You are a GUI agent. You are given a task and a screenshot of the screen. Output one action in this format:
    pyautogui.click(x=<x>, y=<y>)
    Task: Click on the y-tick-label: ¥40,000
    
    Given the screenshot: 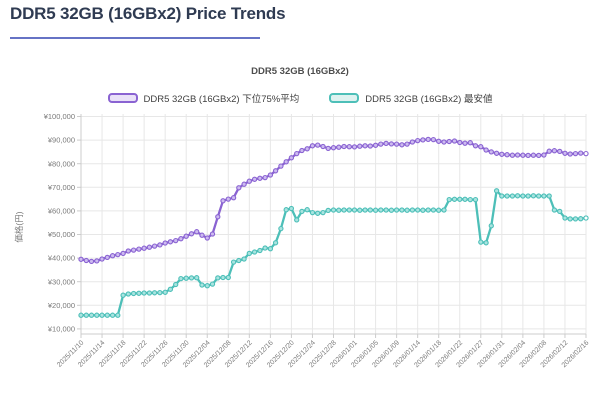 What is the action you would take?
    pyautogui.click(x=61, y=258)
    